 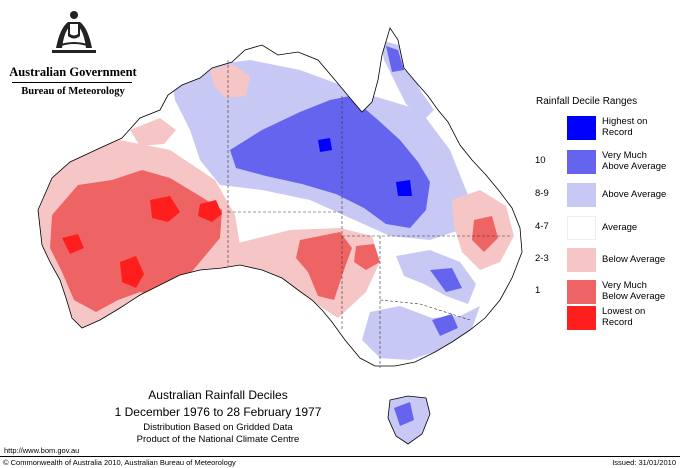 What do you see at coordinates (538, 290) in the screenshot?
I see `legend-range: 1` at bounding box center [538, 290].